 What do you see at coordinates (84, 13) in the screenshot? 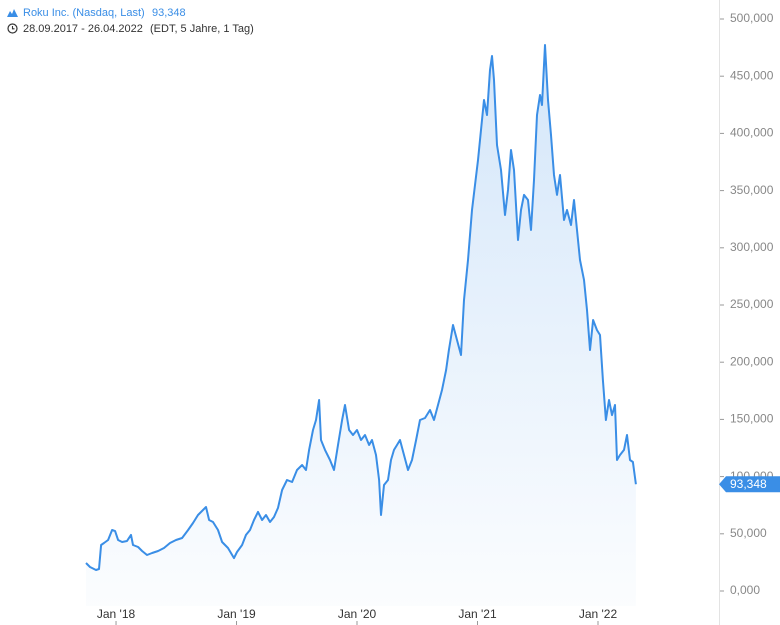
I see `chart-title: Roku Inc. (Nasdaq, Last)` at bounding box center [84, 13].